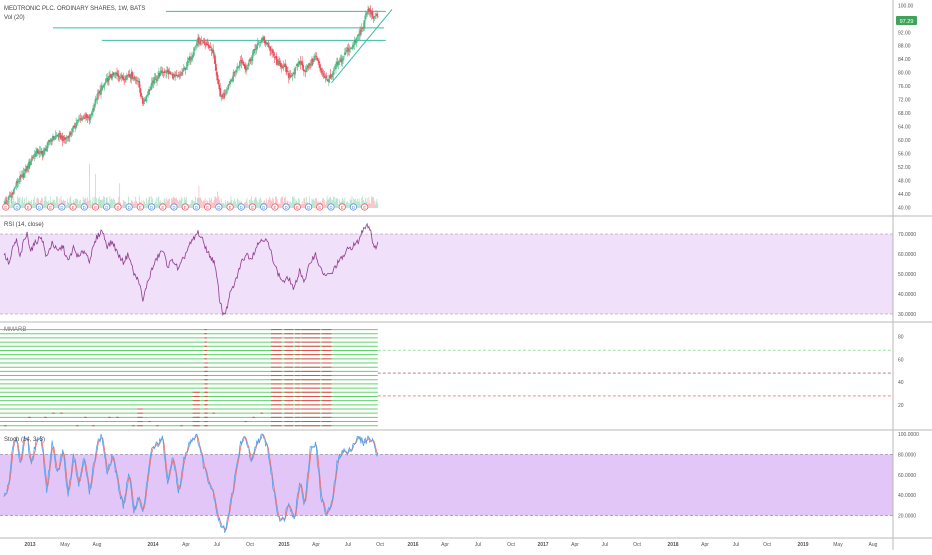 Image resolution: width=932 pixels, height=555 pixels. Describe the element at coordinates (191, 481) in the screenshot. I see `stoch-d-line` at that location.